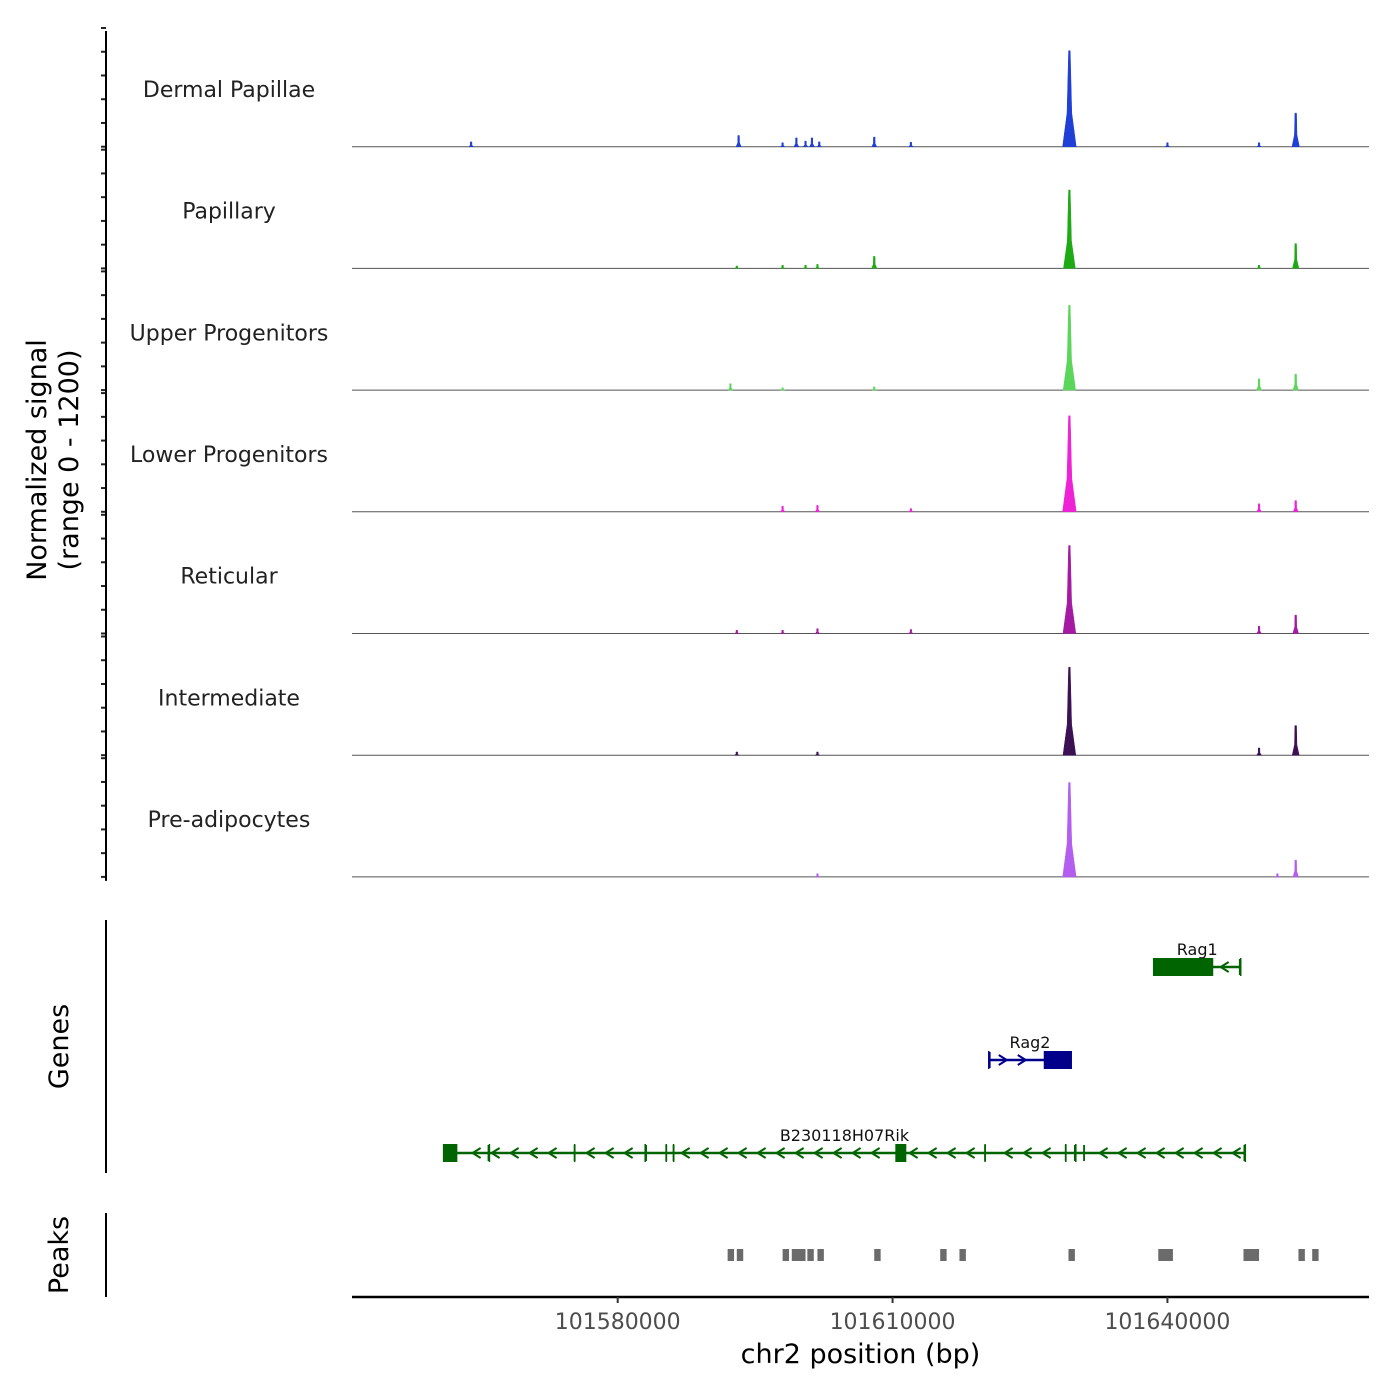 The image size is (1400, 1400). Describe the element at coordinates (756, 99) in the screenshot. I see `signal-track: Dermal Papillae` at that location.